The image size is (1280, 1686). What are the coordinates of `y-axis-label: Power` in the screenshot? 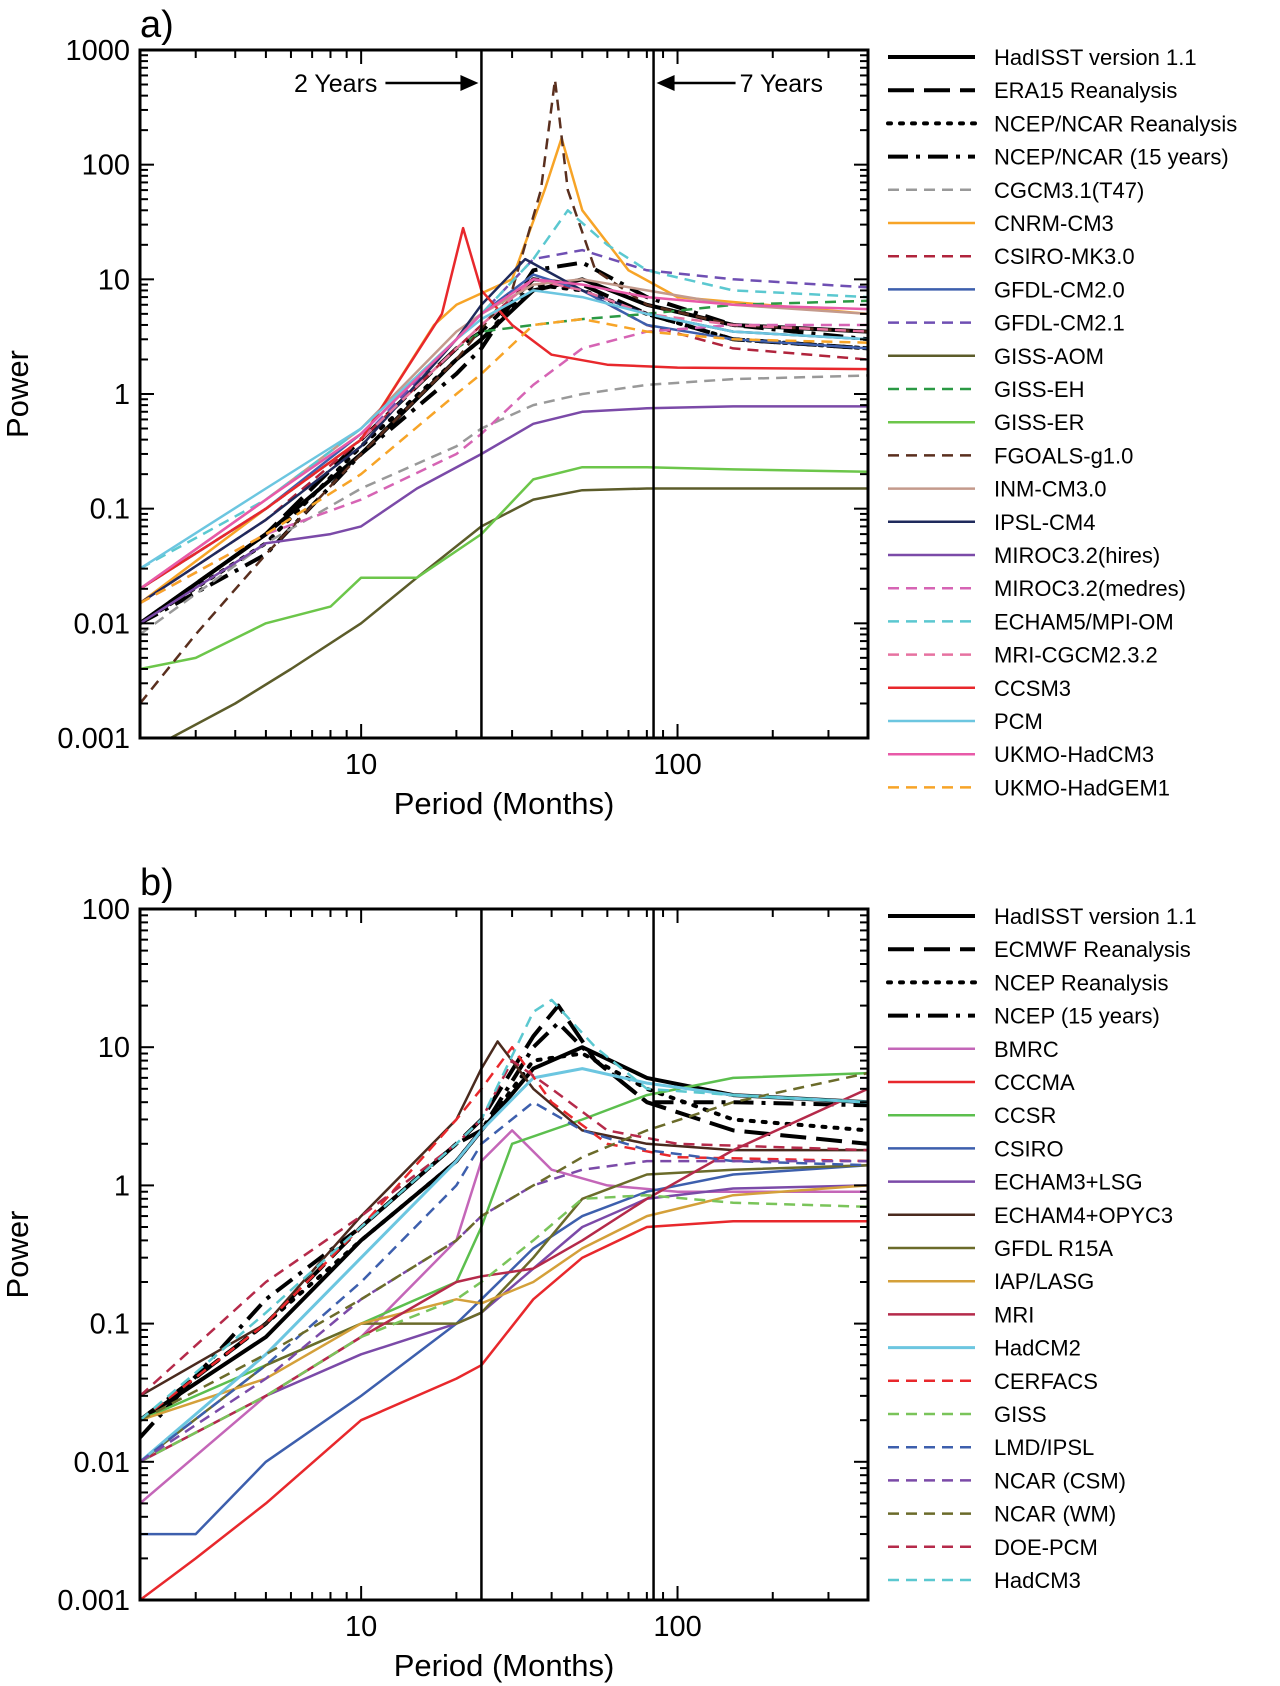 It's located at (17, 394).